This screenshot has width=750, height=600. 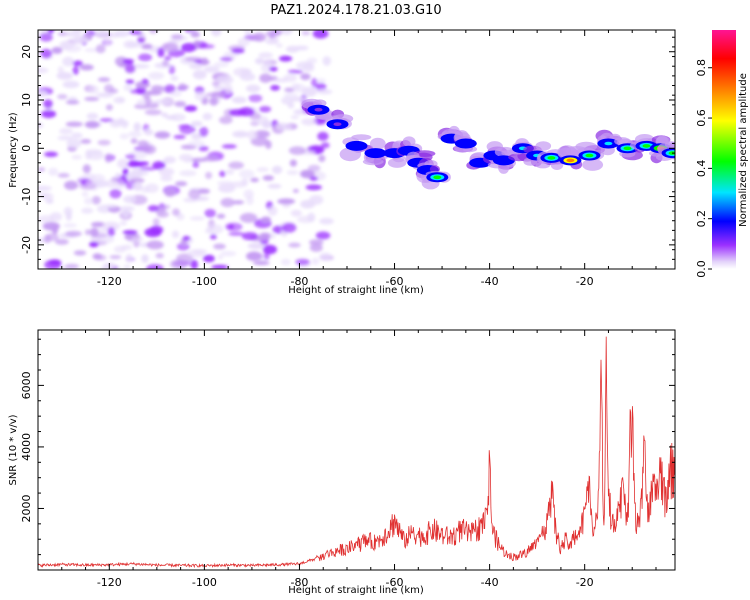 I want to click on y-tick-label: 20, so click(x=26, y=52).